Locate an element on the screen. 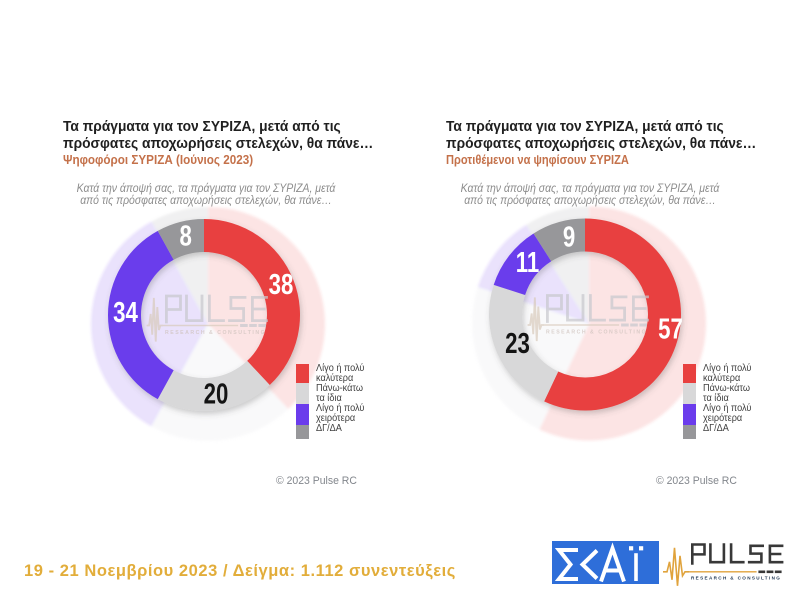 The width and height of the screenshot is (799, 600). svg-text: 20 is located at coordinates (216, 394).